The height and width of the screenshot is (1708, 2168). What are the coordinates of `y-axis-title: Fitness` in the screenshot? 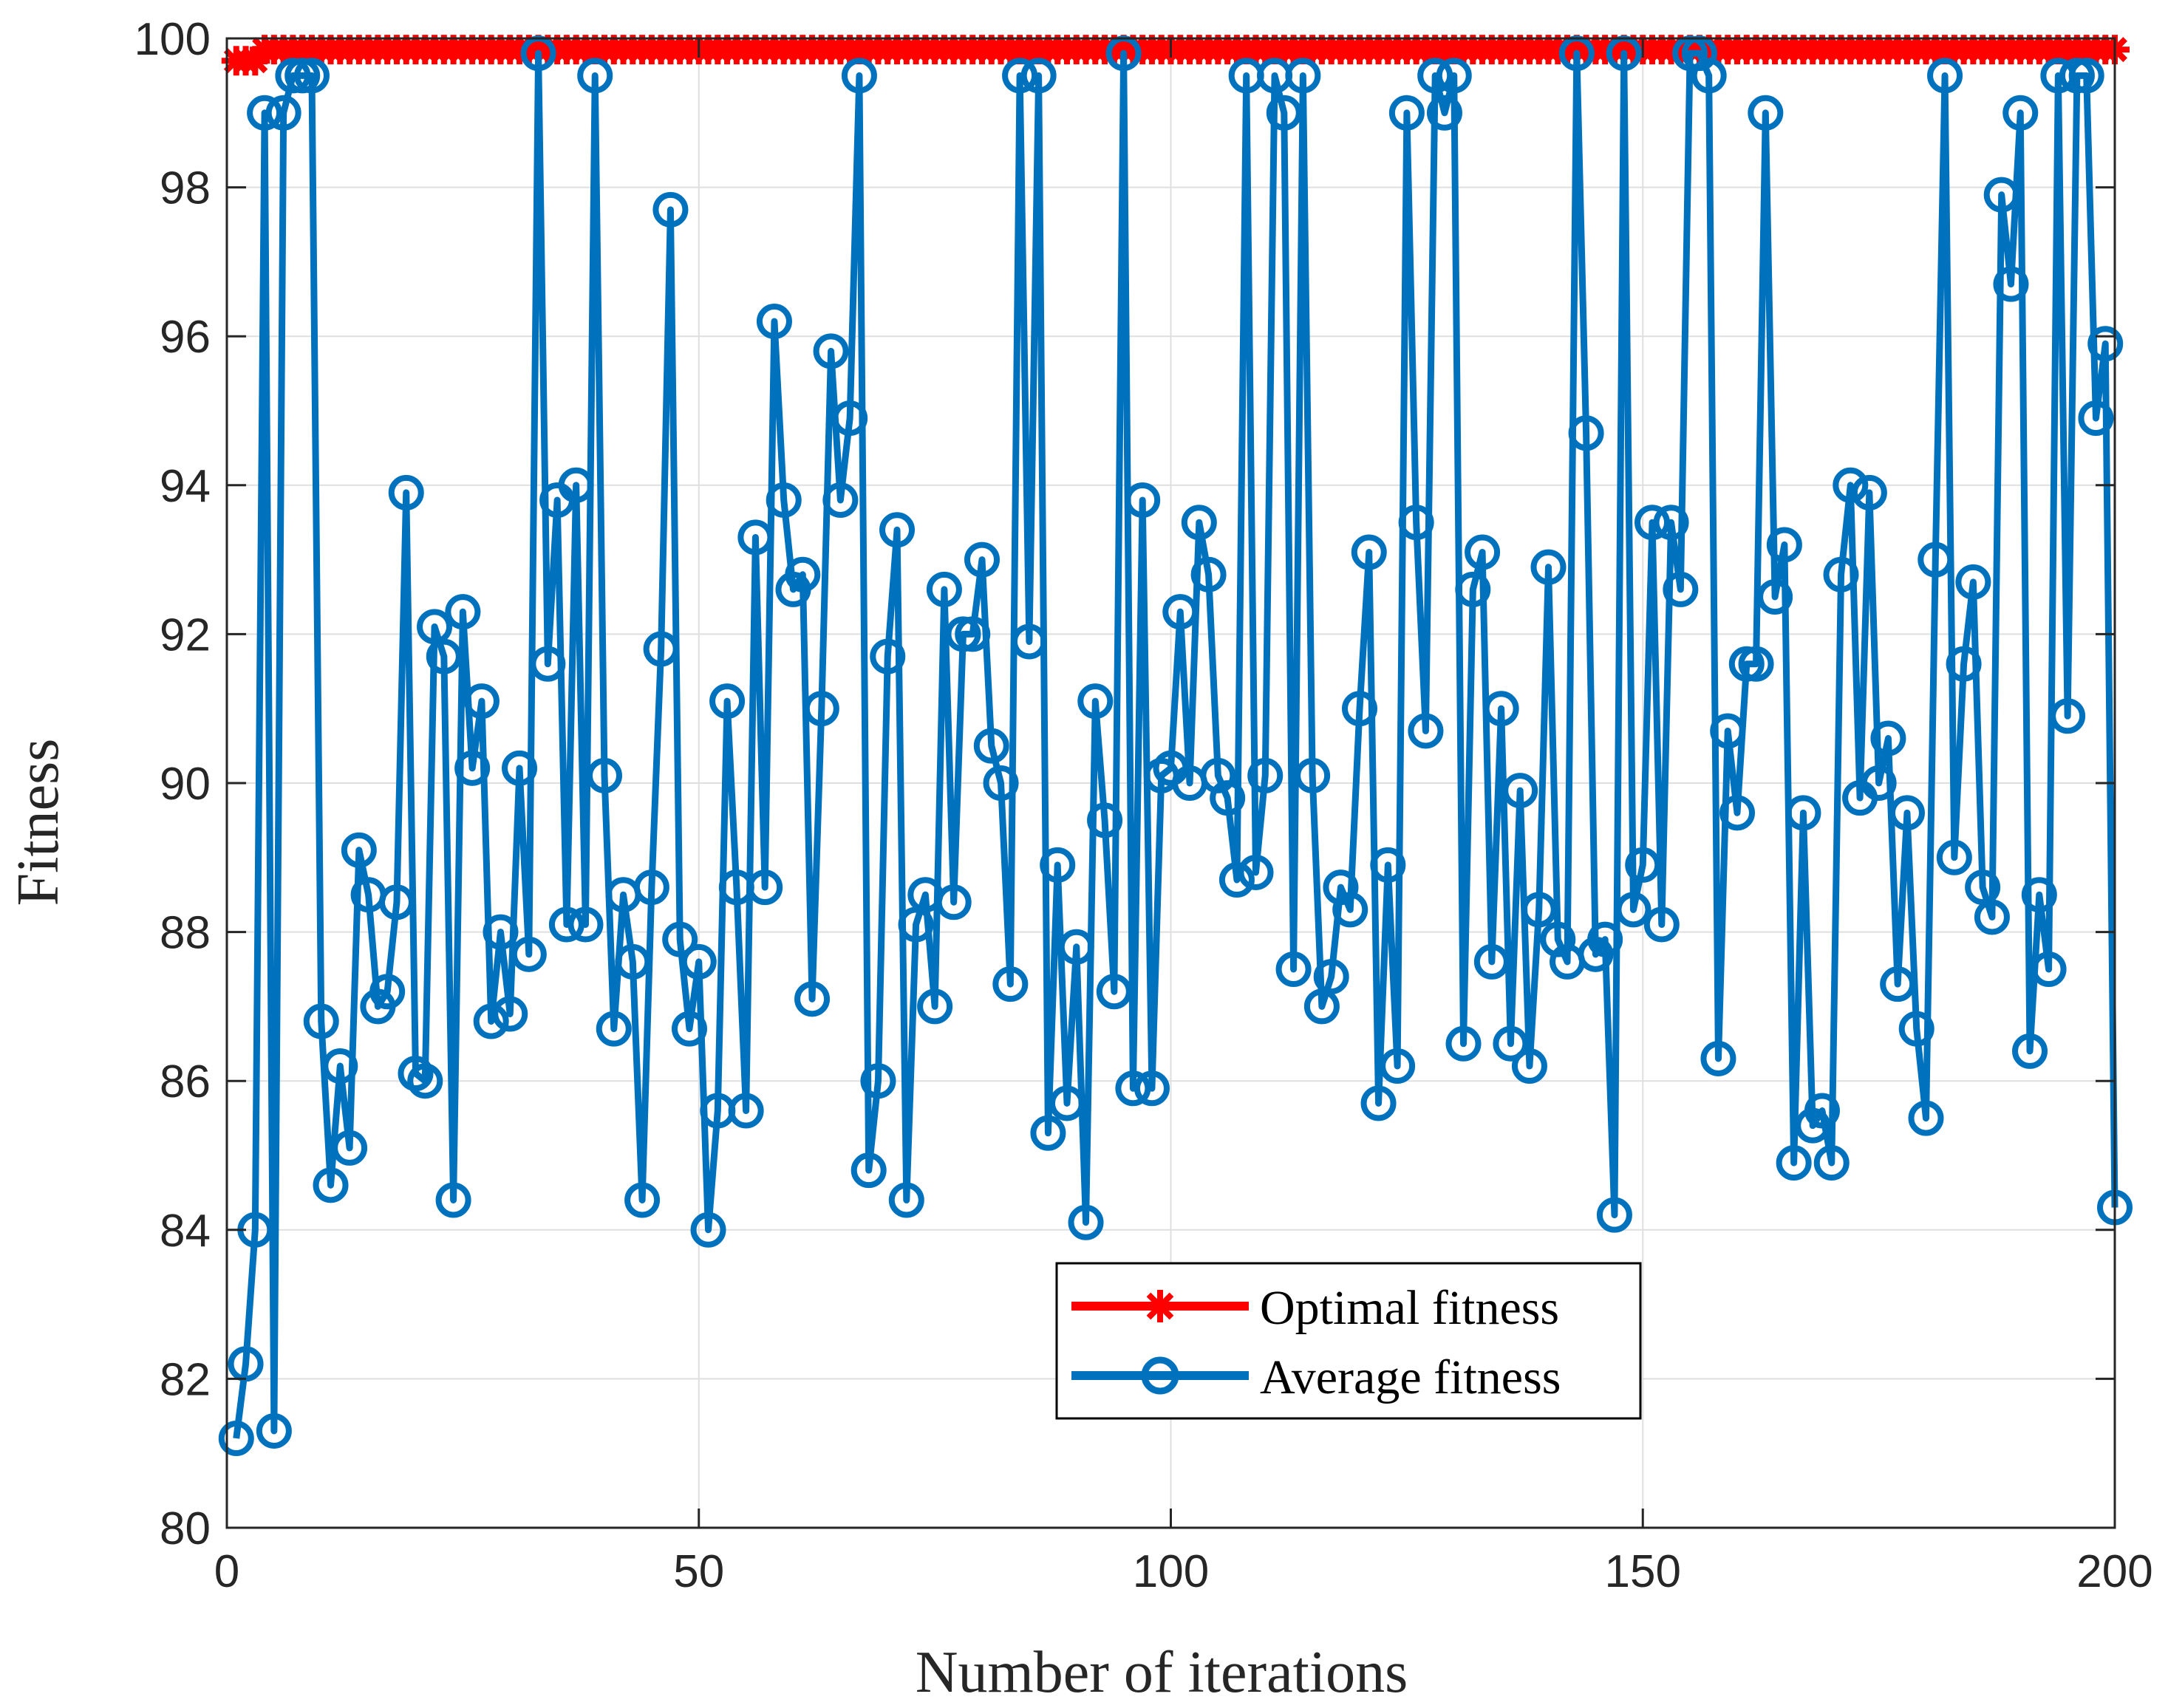 It's located at (38, 822).